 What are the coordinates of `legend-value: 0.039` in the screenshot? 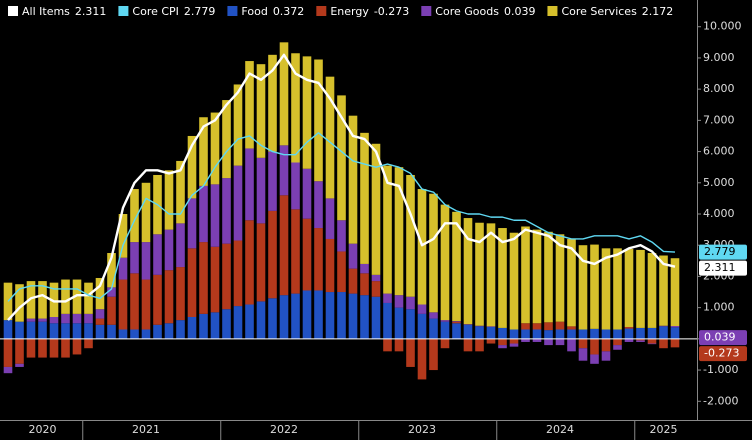 It's located at (520, 11).